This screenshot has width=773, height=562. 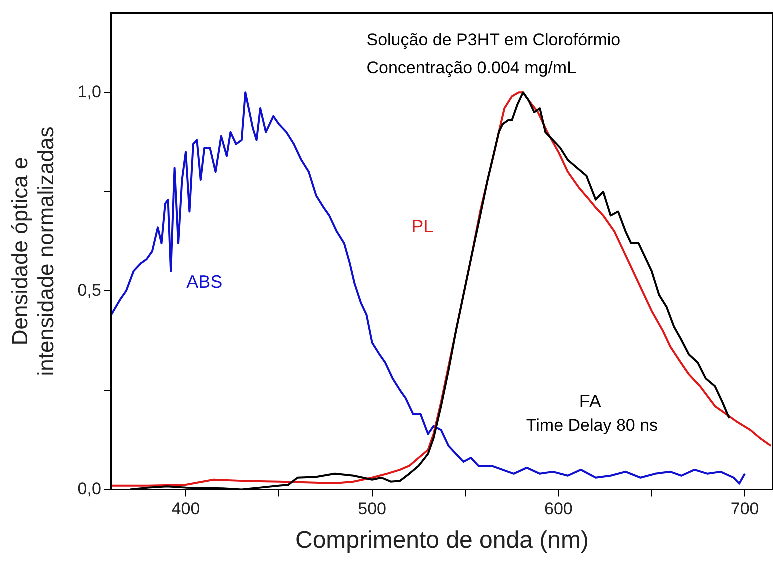 What do you see at coordinates (471, 68) in the screenshot?
I see `annotation: Concentração 0.004 mg/mL` at bounding box center [471, 68].